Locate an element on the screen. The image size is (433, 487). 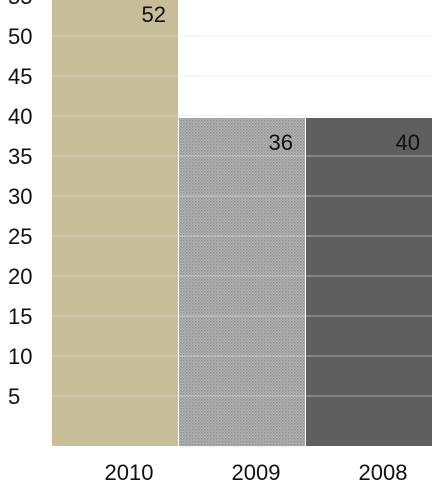
x-axis-labels: 2010 2009 2008 is located at coordinates (256, 472).